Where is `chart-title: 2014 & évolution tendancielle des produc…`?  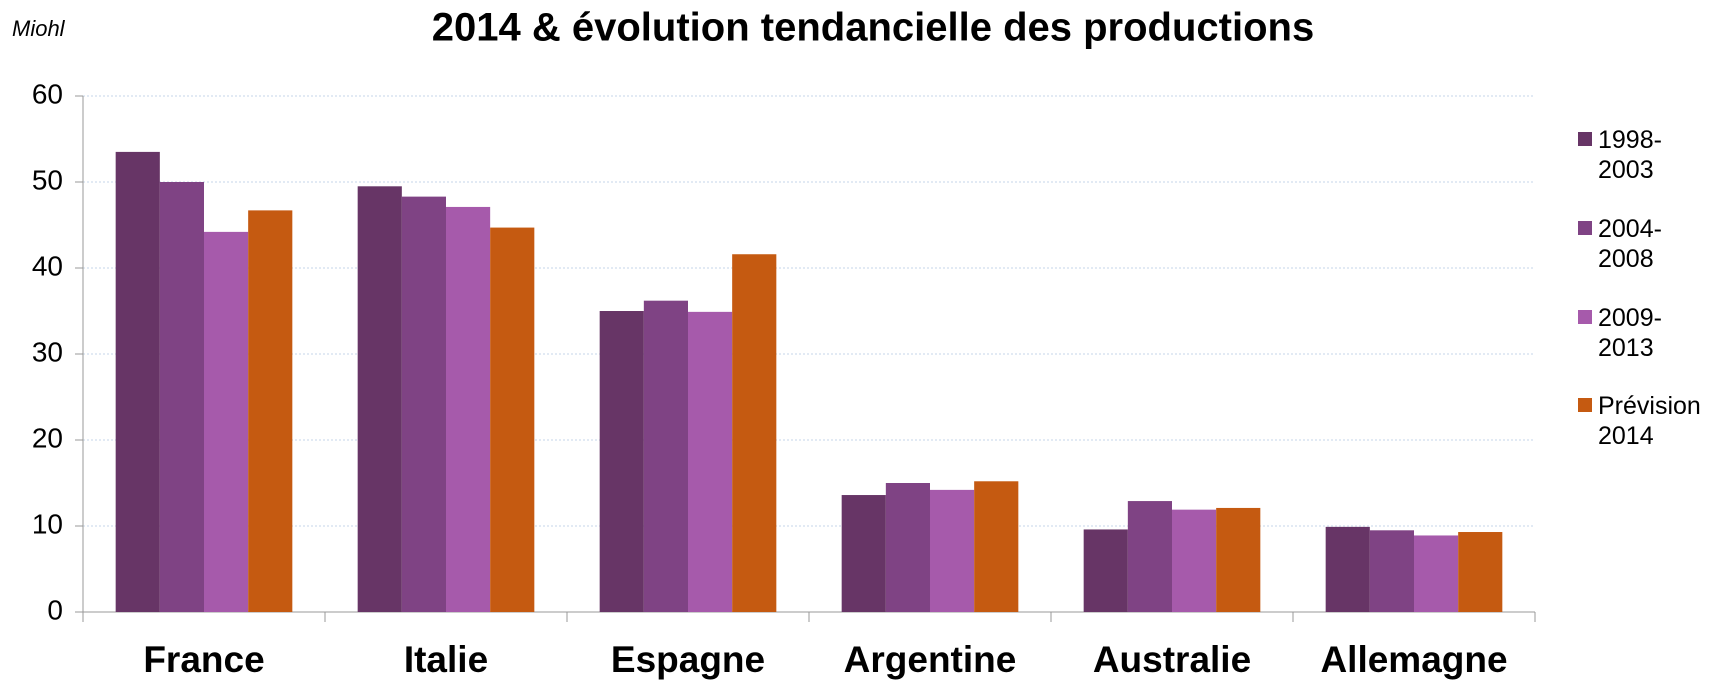
chart-title: 2014 & évolution tendancielle des produc… is located at coordinates (873, 28).